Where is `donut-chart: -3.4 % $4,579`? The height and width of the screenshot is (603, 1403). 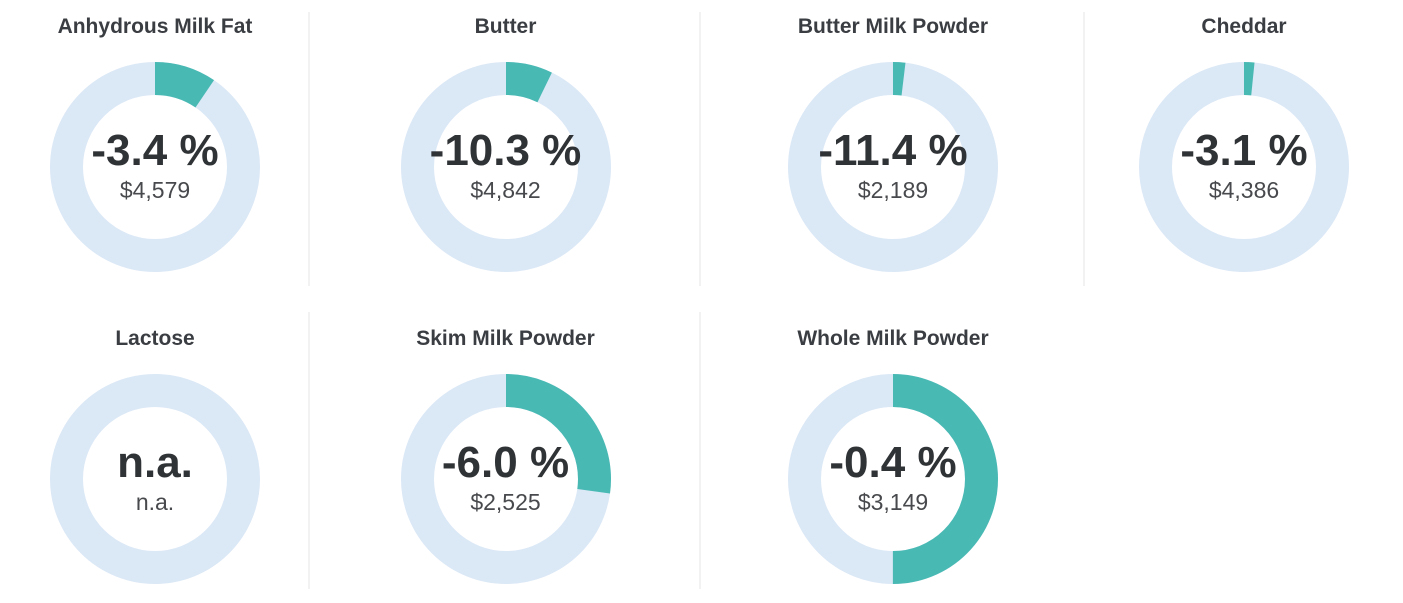 donut-chart: -3.4 % $4,579 is located at coordinates (155, 167).